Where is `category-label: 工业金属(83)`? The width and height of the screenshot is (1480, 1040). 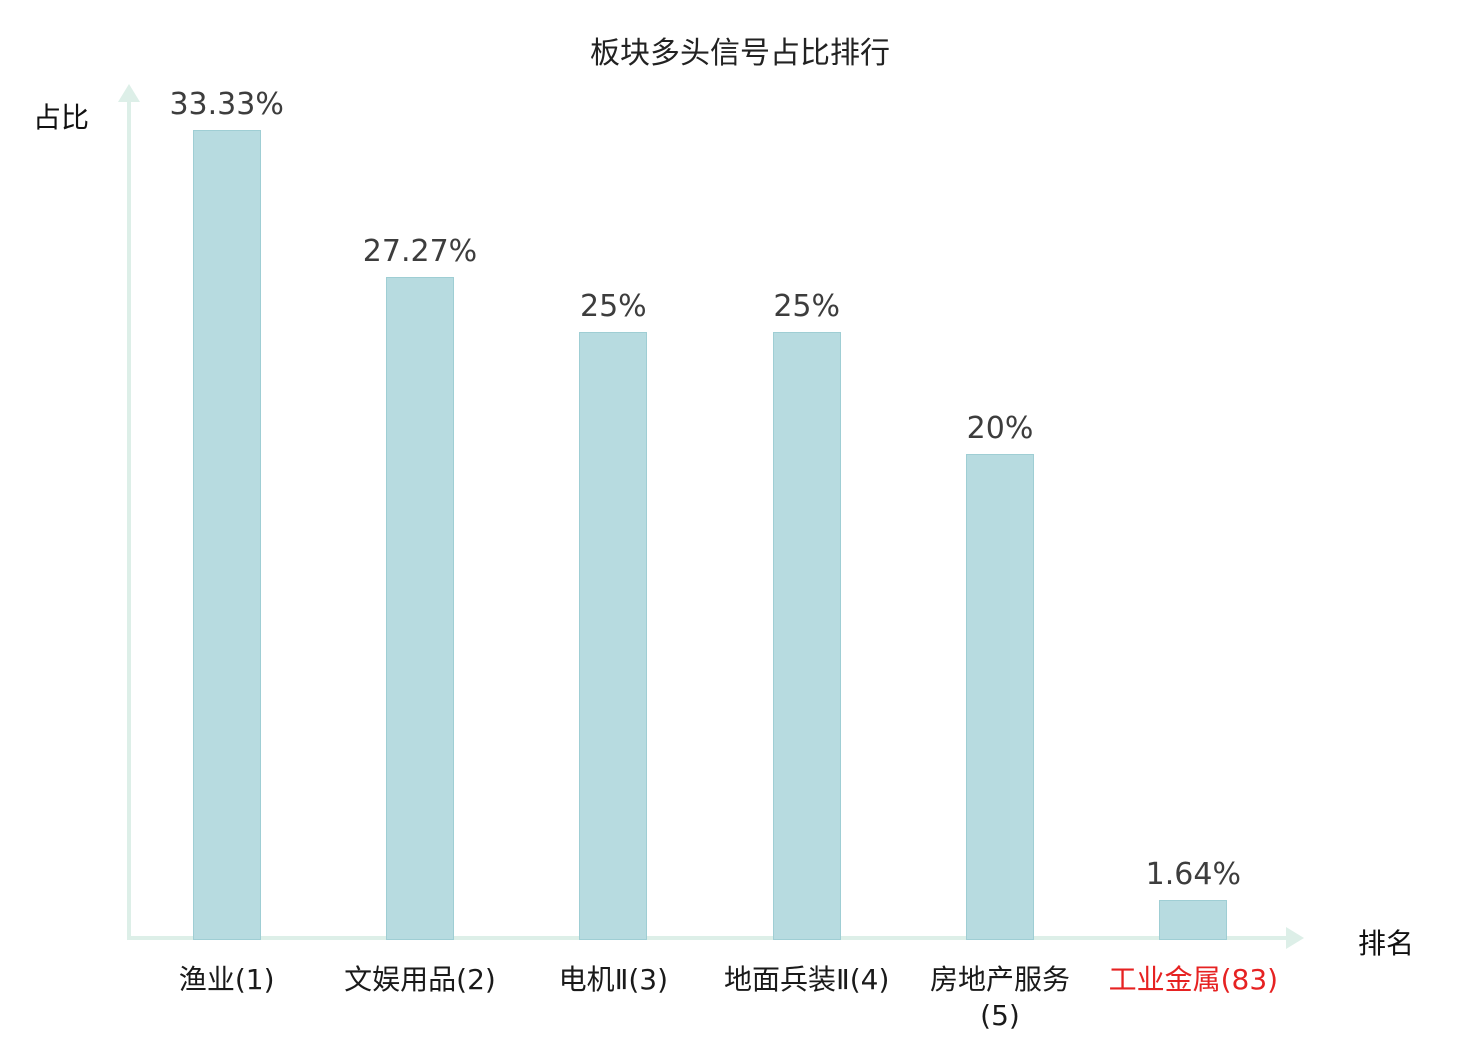
category-label: 工业金属(83) is located at coordinates (1193, 979).